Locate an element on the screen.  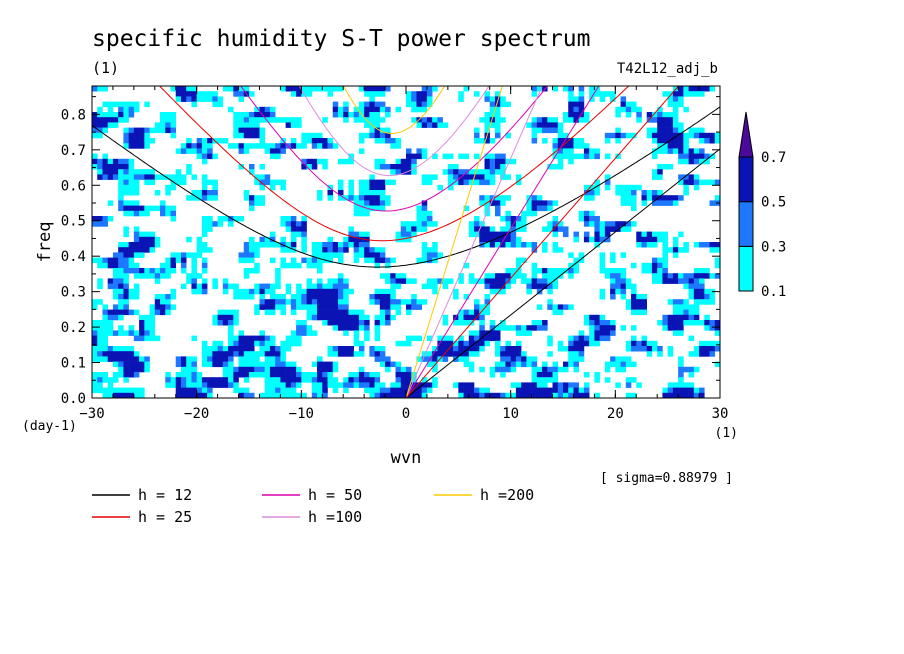
y-axis-label: freq is located at coordinates (45, 242).